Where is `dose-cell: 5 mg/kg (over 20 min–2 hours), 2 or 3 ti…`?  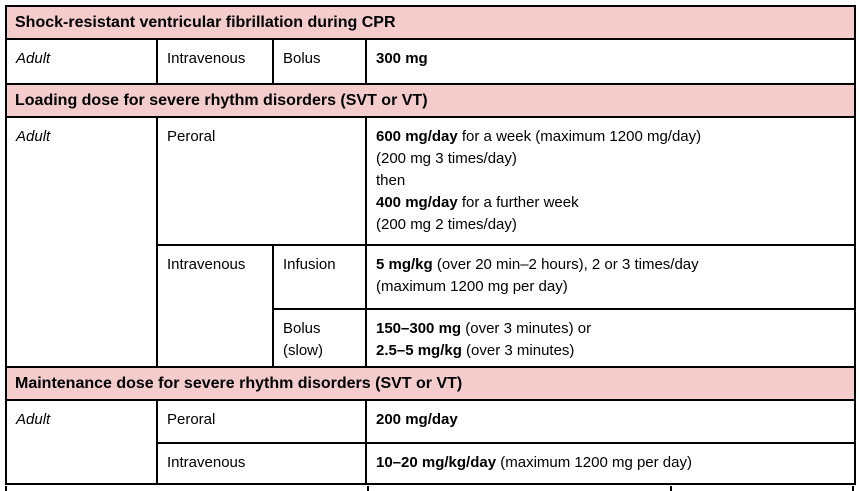 dose-cell: 5 mg/kg (over 20 min–2 hours), 2 or 3 ti… is located at coordinates (610, 277).